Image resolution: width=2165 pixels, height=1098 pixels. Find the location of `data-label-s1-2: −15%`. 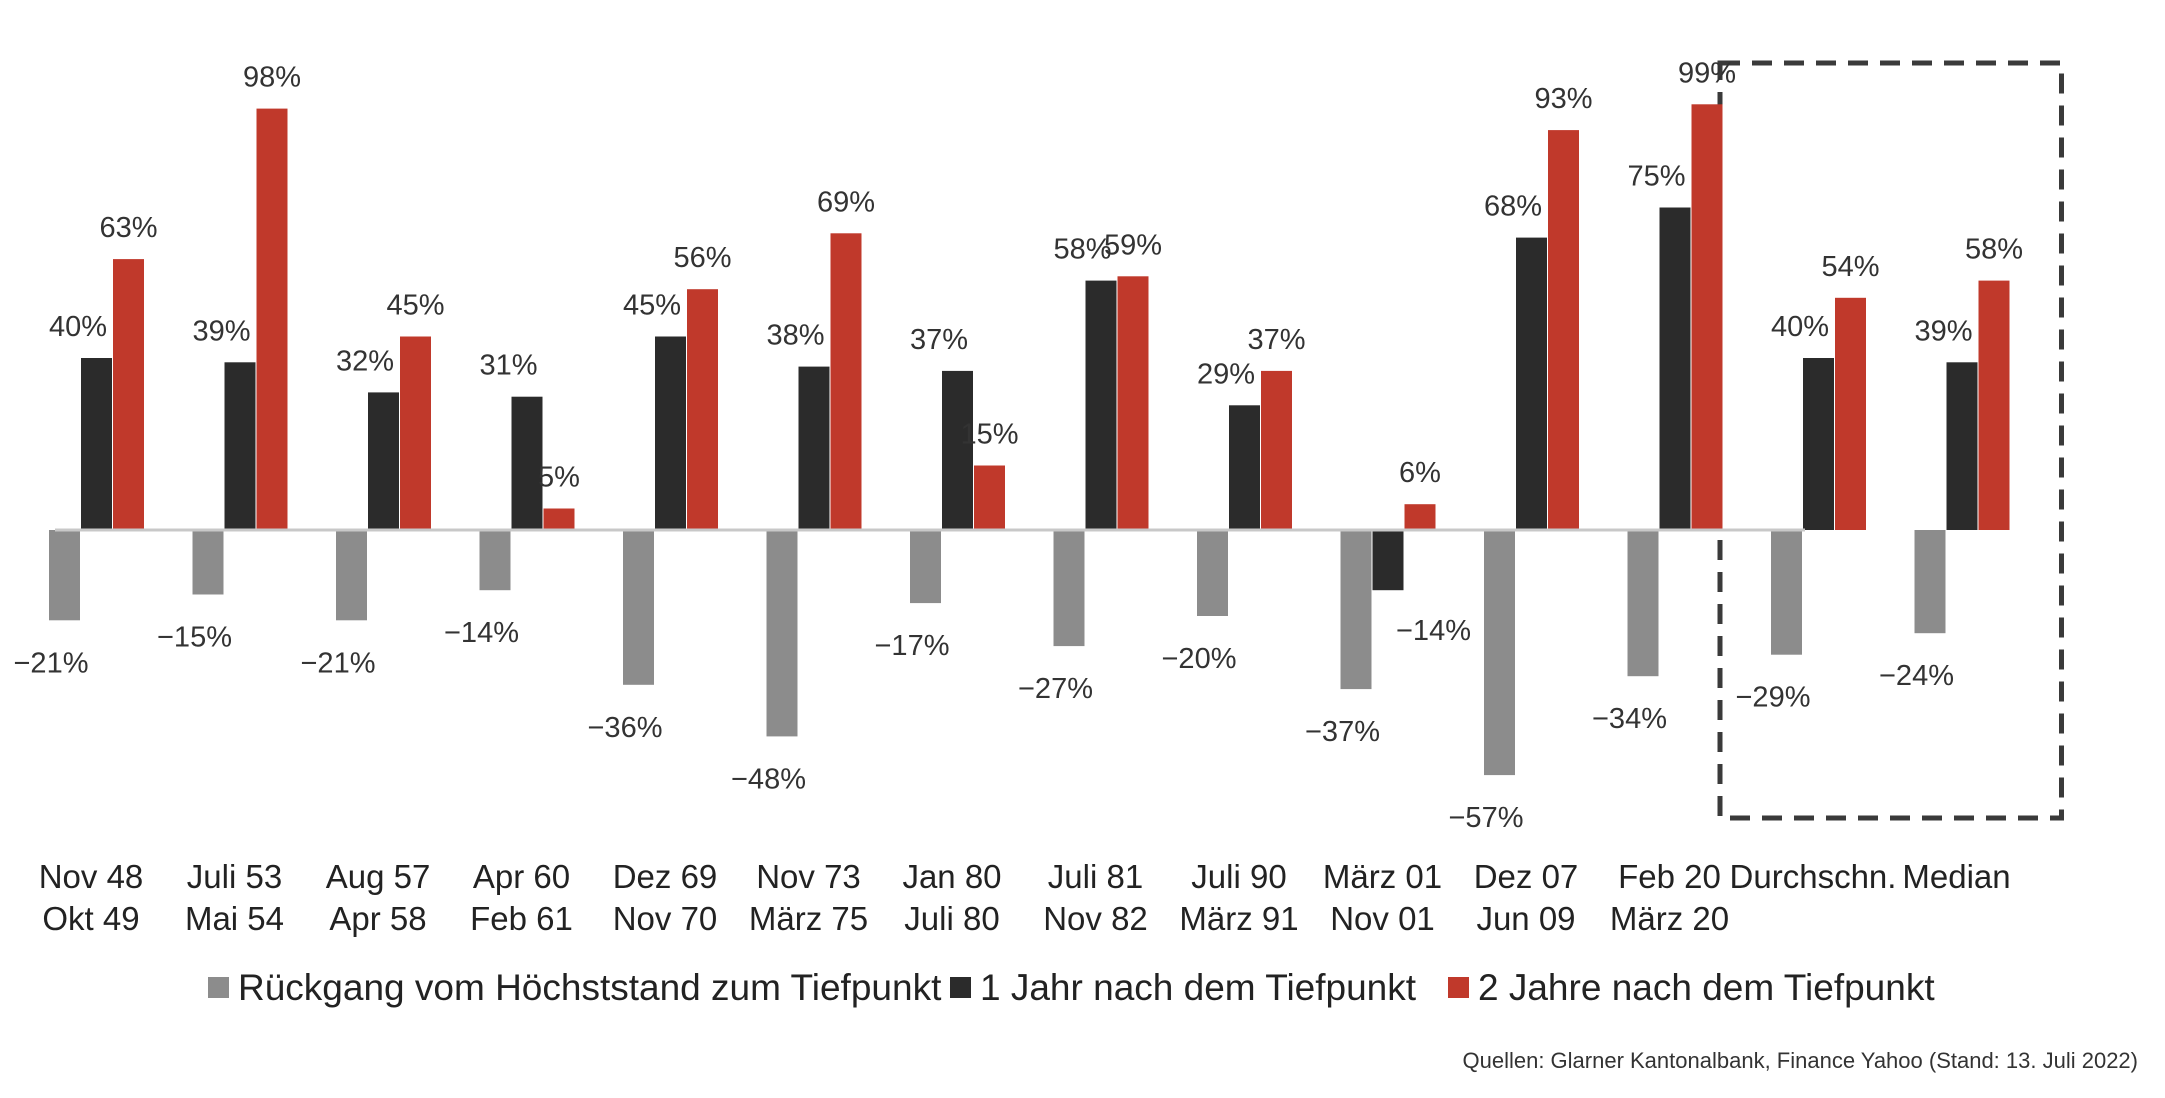

data-label-s1-2: −15% is located at coordinates (194, 638).